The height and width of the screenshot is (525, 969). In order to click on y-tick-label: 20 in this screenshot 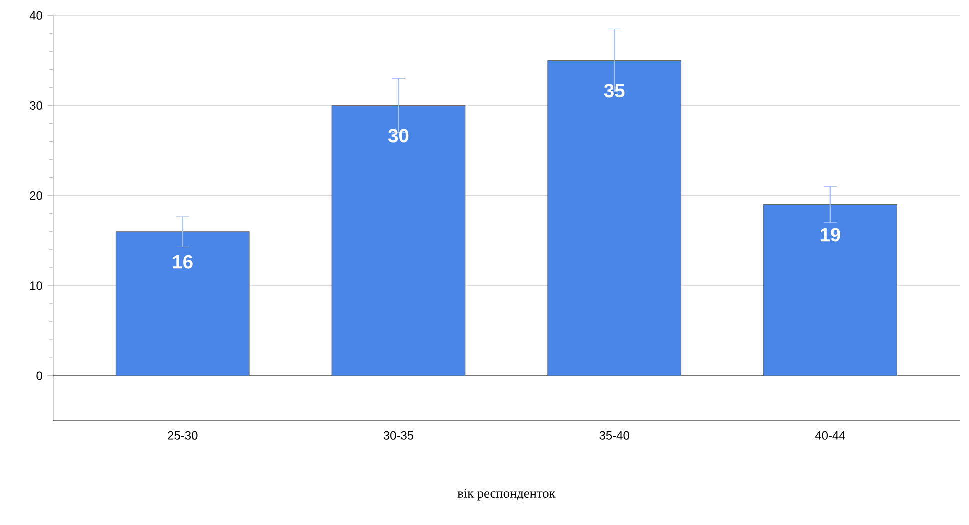, I will do `click(36, 196)`.